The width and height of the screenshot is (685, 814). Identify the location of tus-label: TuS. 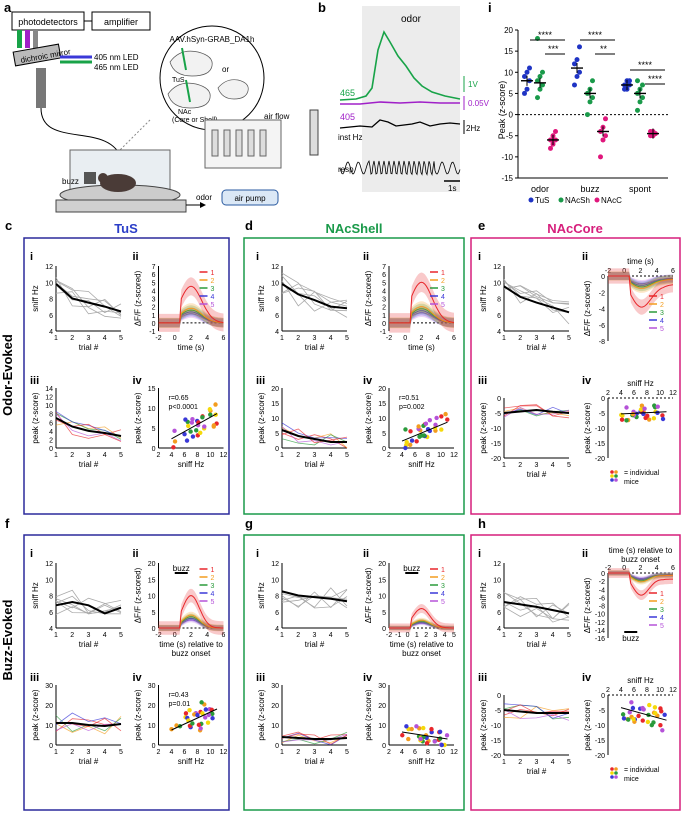
(178, 80).